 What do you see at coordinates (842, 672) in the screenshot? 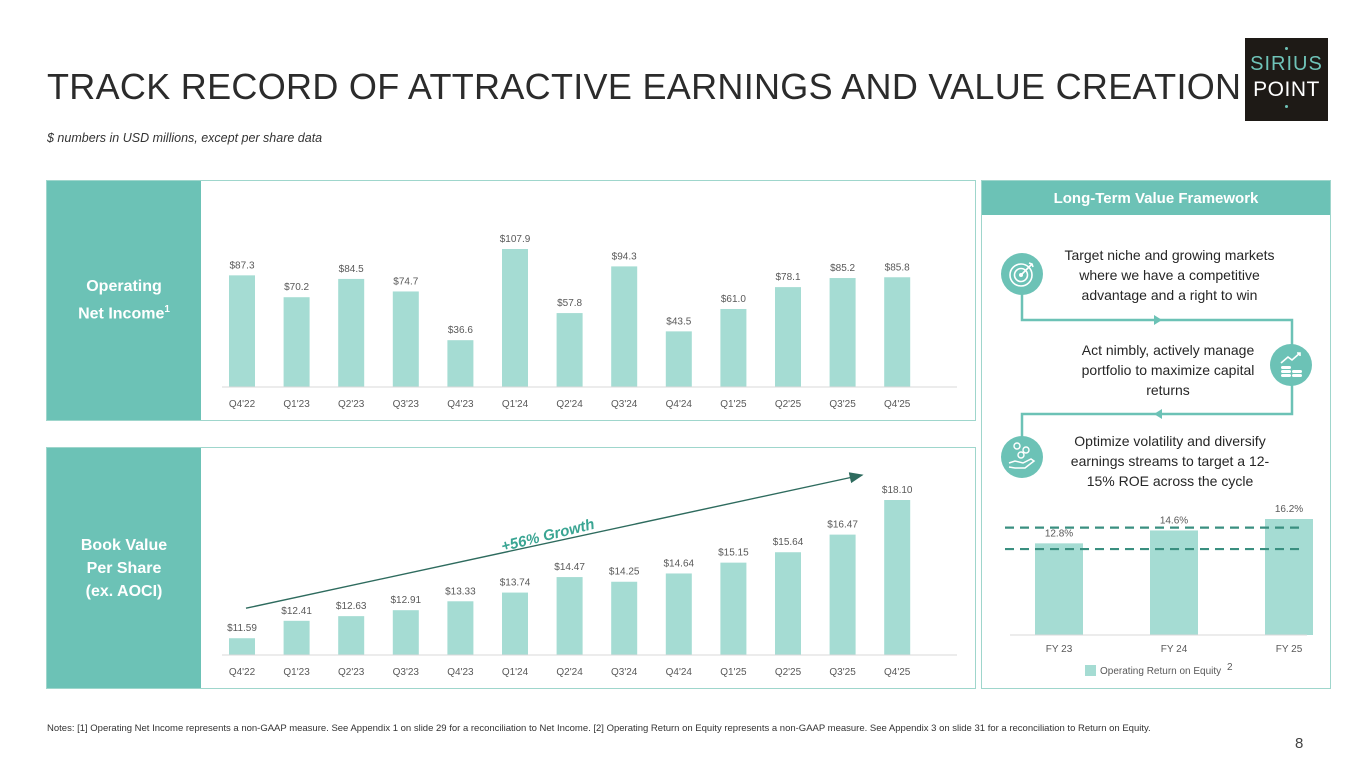
I see `category-label: Q3'25` at bounding box center [842, 672].